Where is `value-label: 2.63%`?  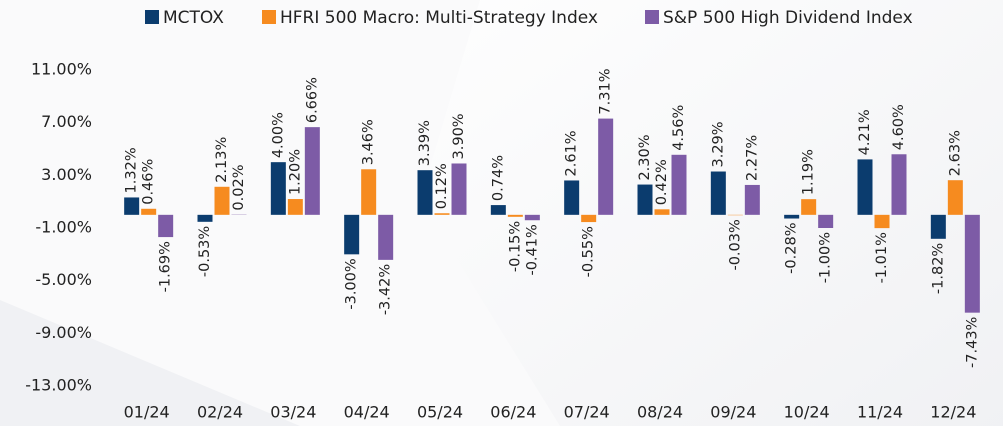 value-label: 2.63% is located at coordinates (955, 153).